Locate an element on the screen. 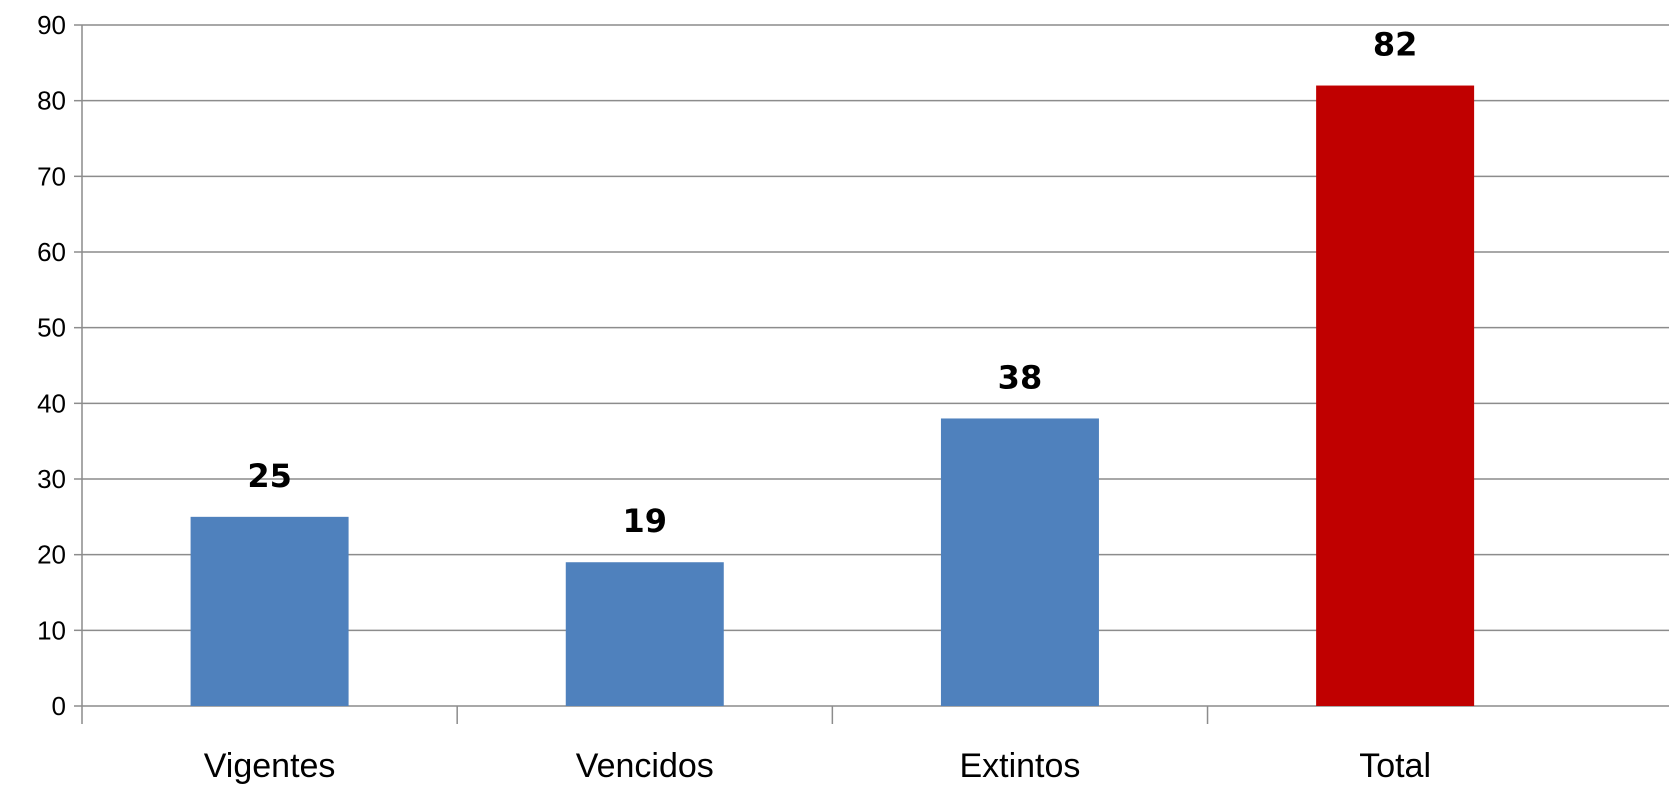 This screenshot has width=1669, height=785. y-tick-label: 0 is located at coordinates (59, 706).